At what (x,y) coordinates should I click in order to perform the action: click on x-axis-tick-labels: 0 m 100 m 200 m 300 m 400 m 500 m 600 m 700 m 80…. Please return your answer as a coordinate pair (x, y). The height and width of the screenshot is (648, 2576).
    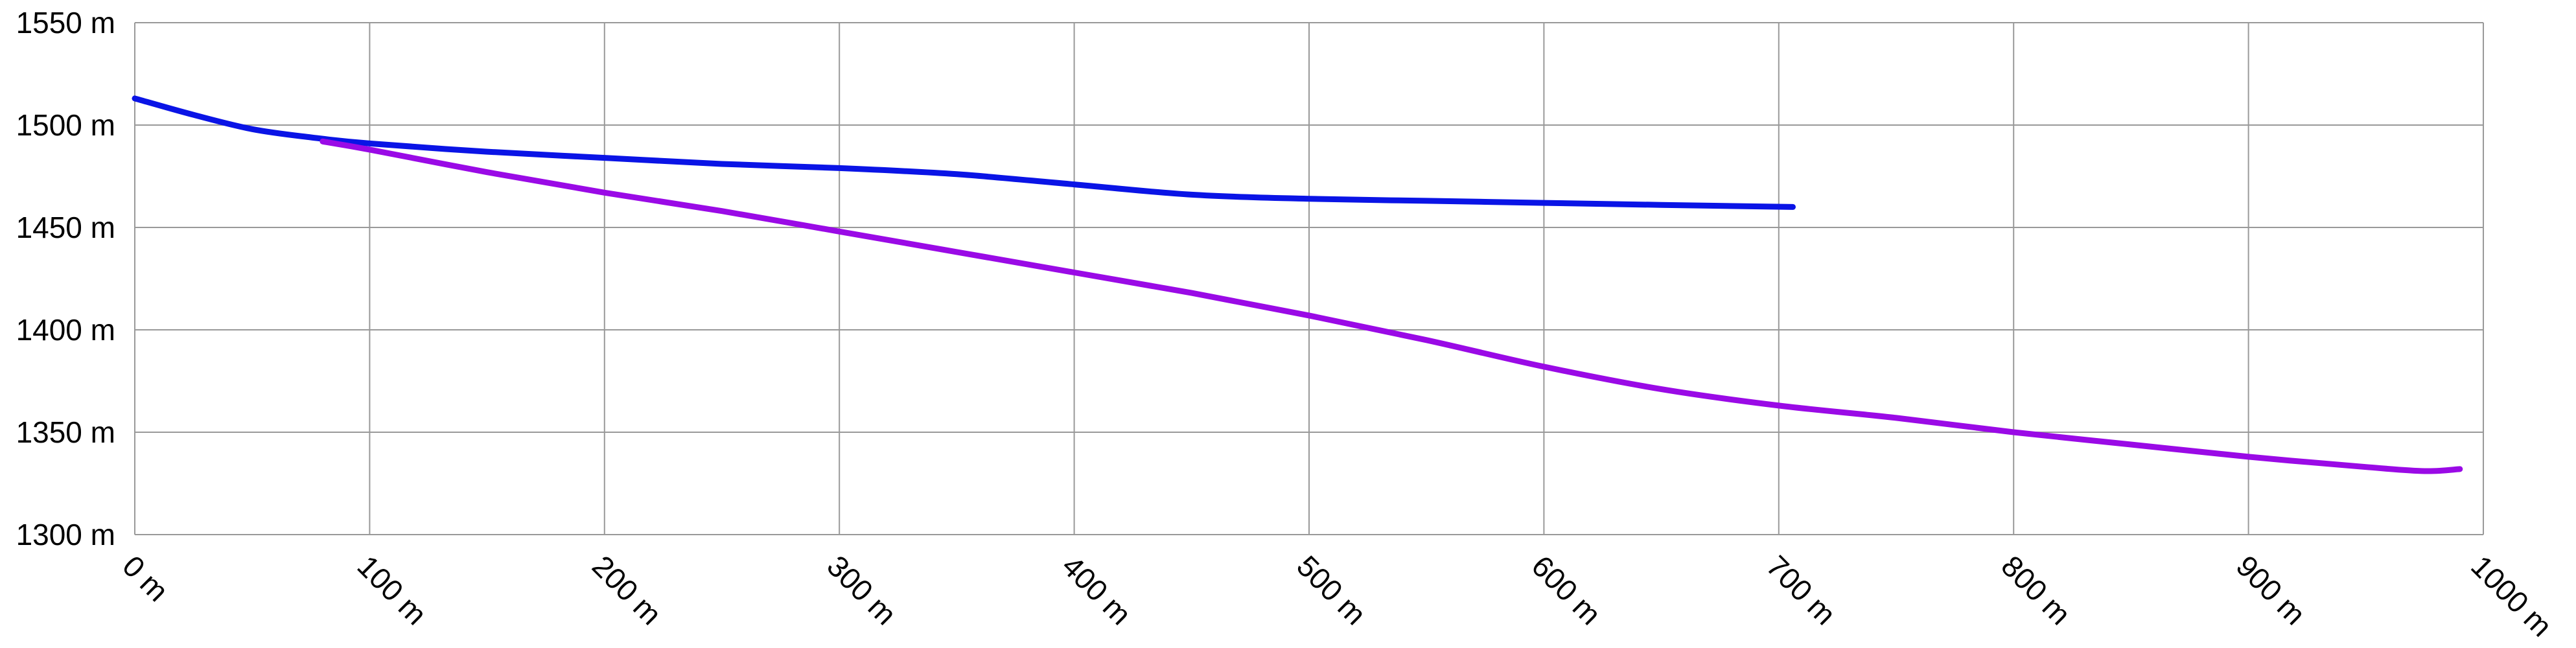
    Looking at the image, I should click on (1337, 596).